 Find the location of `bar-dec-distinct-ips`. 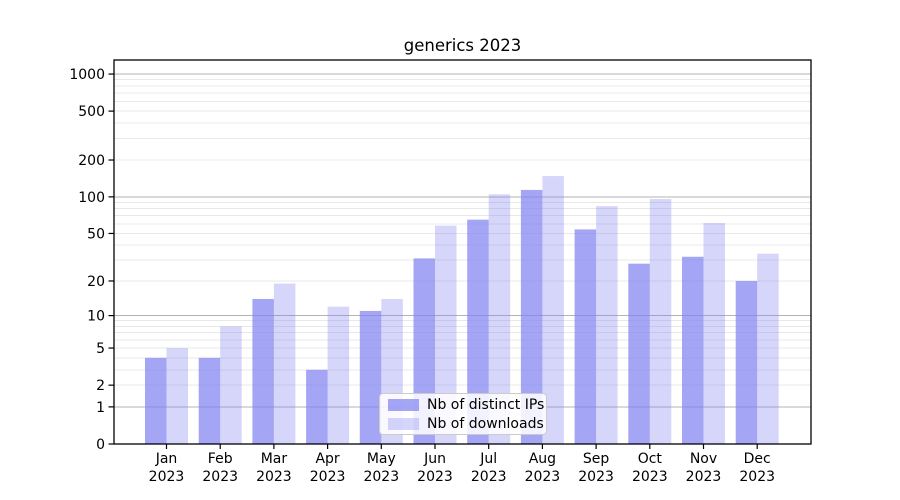

bar-dec-distinct-ips is located at coordinates (746, 362).